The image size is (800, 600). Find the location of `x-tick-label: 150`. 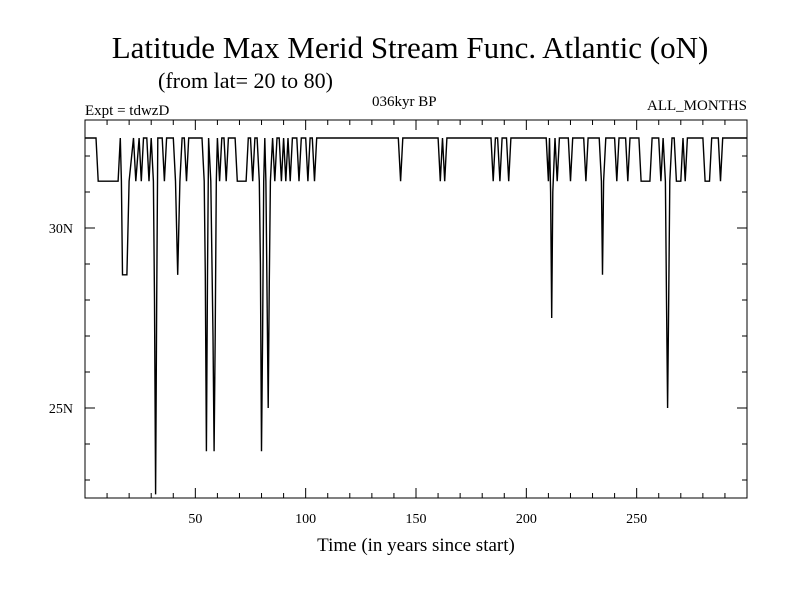

x-tick-label: 150 is located at coordinates (416, 519).